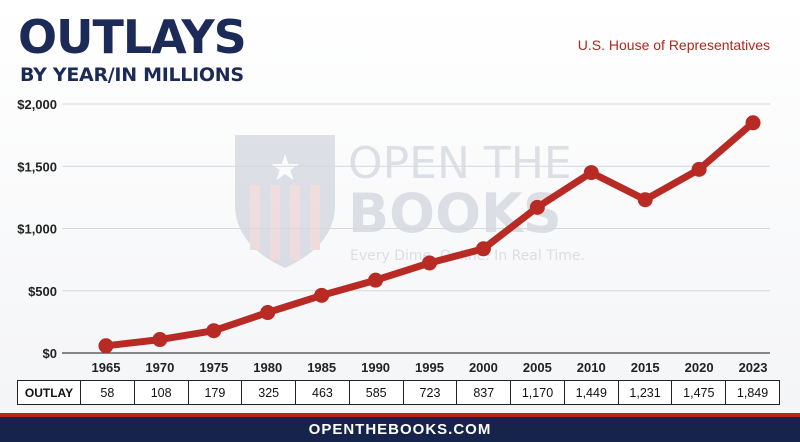 The height and width of the screenshot is (442, 800). I want to click on x-tick-label: 2010, so click(591, 367).